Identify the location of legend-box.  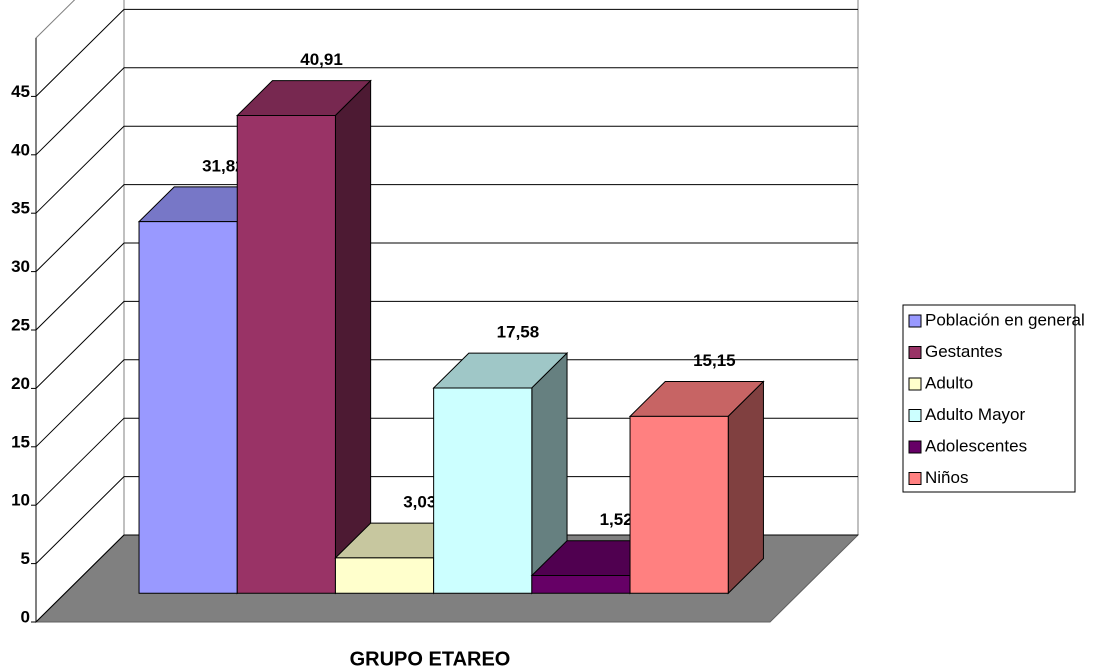
(989, 398).